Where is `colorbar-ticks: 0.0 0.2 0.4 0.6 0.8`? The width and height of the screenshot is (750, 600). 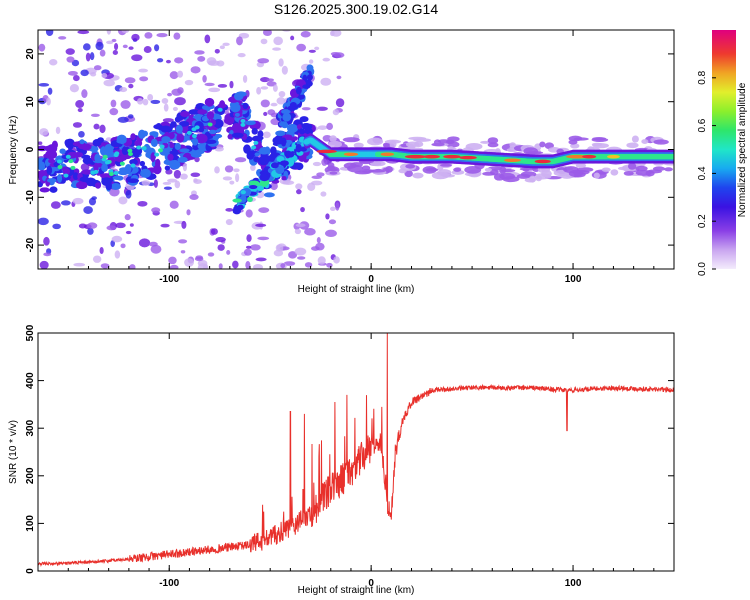 colorbar-ticks: 0.0 0.2 0.4 0.6 0.8 is located at coordinates (706, 173).